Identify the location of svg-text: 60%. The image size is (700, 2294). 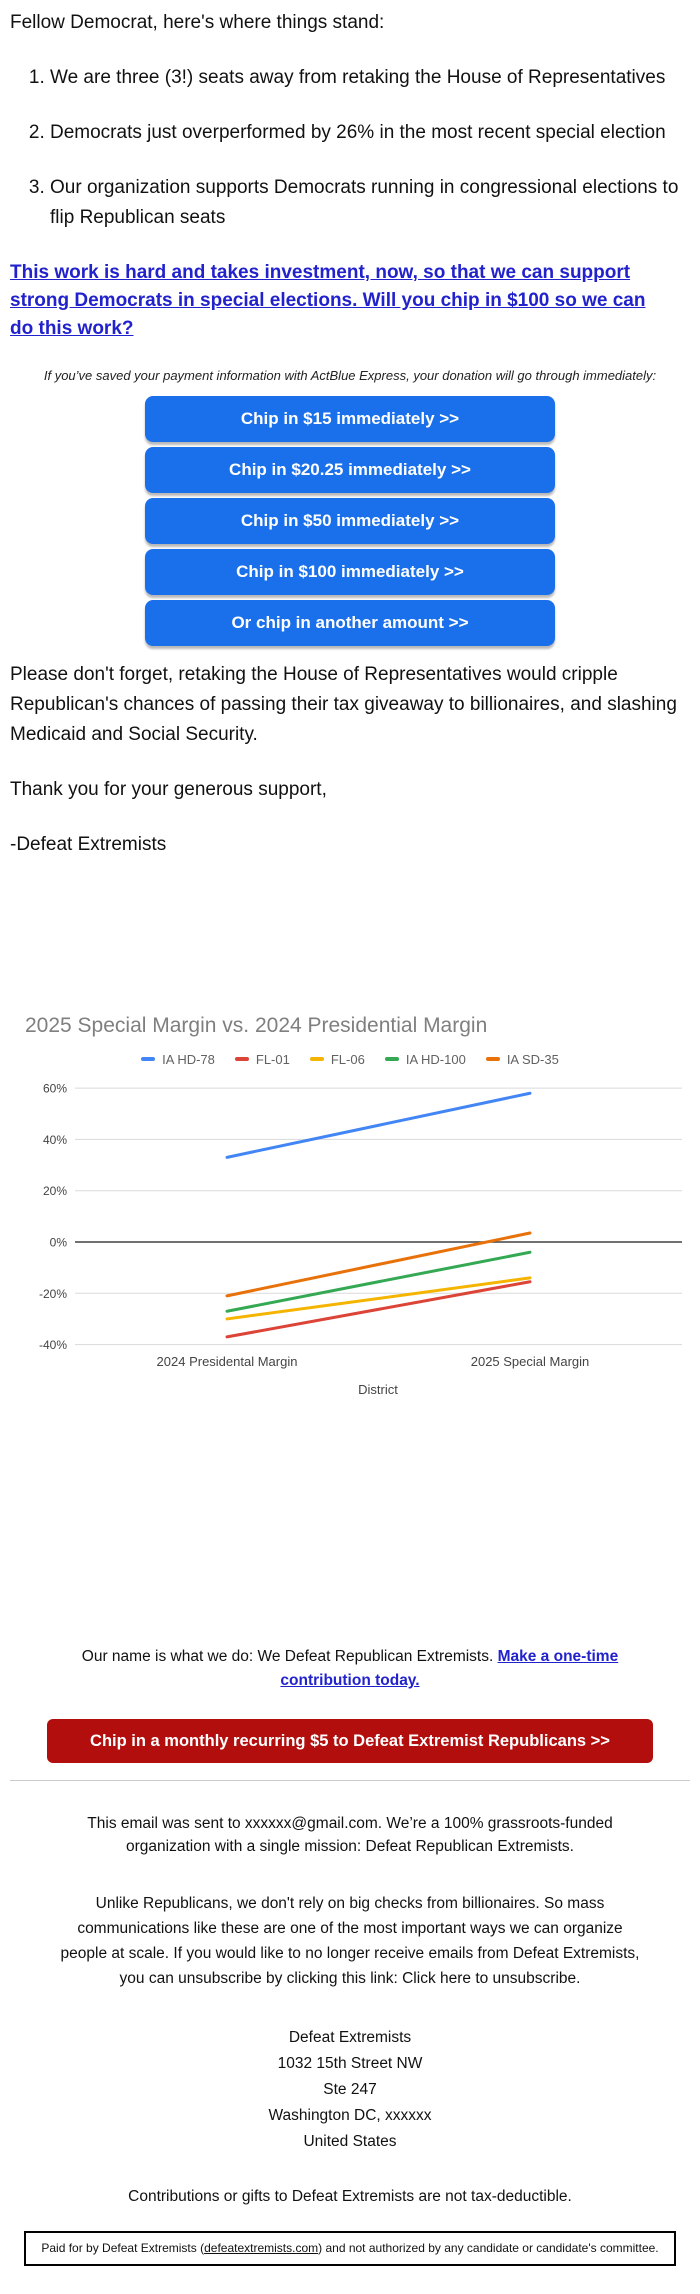
(55, 1089).